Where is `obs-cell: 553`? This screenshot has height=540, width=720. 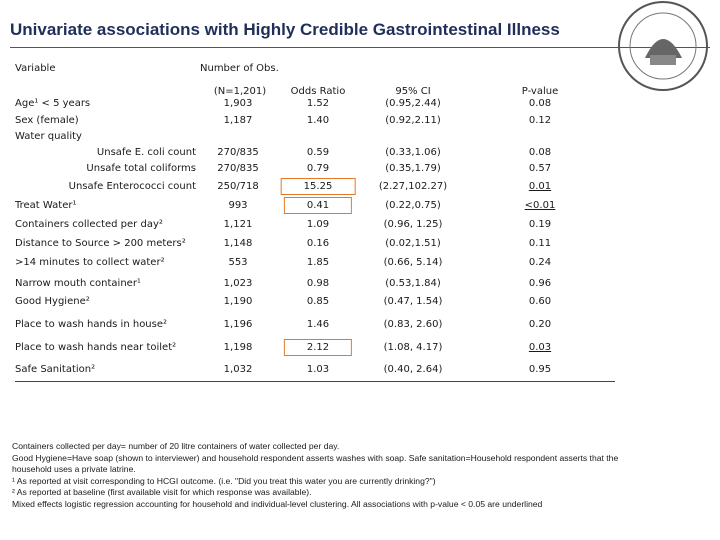
obs-cell: 553 is located at coordinates (238, 262).